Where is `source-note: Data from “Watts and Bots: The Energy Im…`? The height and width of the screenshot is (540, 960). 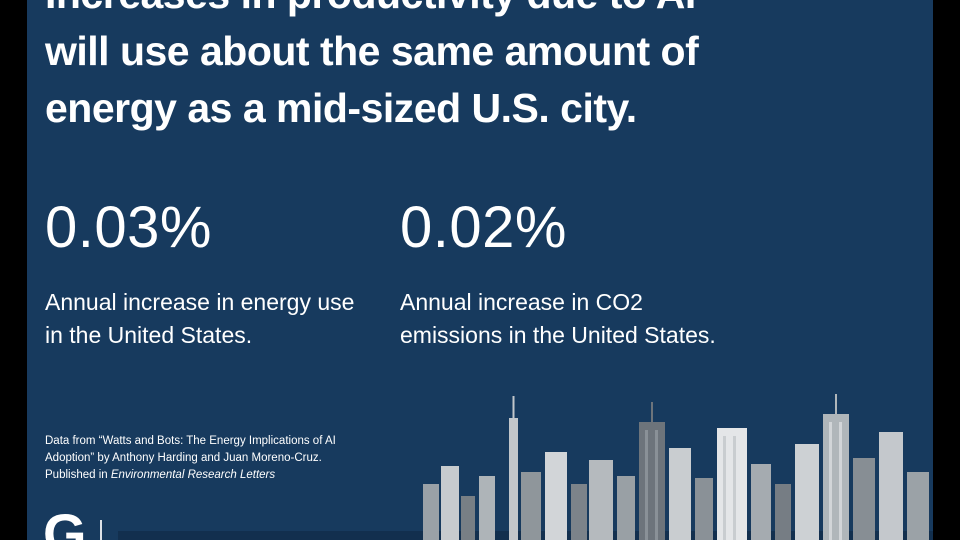
source-note: Data from “Watts and Bots: The Energy Im… is located at coordinates (210, 458).